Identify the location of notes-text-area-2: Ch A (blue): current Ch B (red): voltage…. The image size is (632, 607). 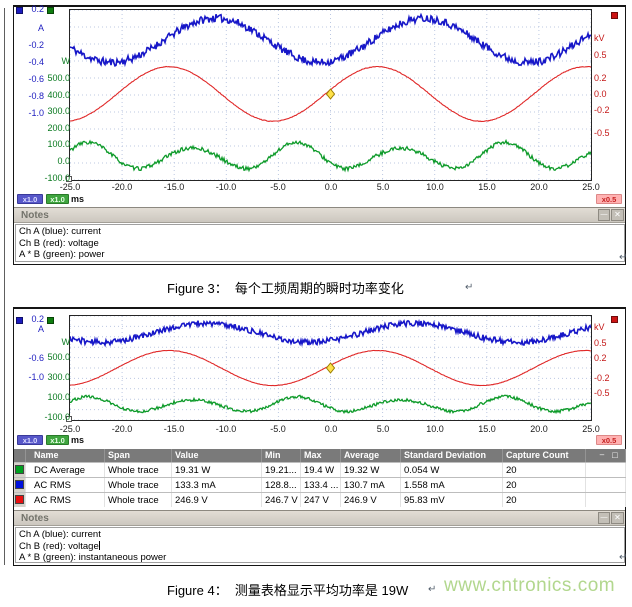
(320, 545).